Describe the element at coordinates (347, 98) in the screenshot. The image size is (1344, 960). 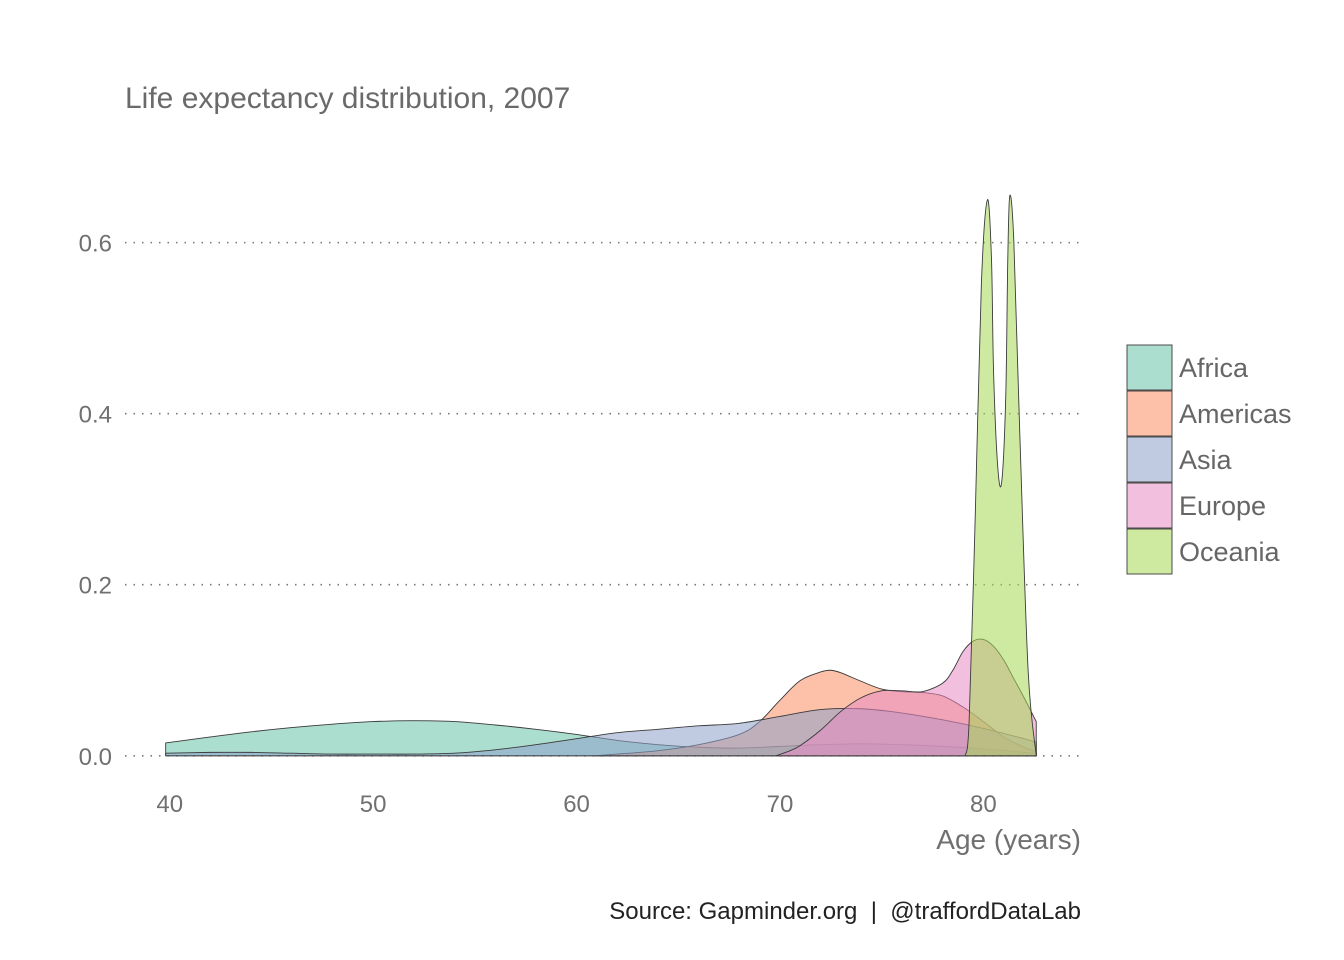
I see `chart-title: Life expectancy distribution, 2007` at that location.